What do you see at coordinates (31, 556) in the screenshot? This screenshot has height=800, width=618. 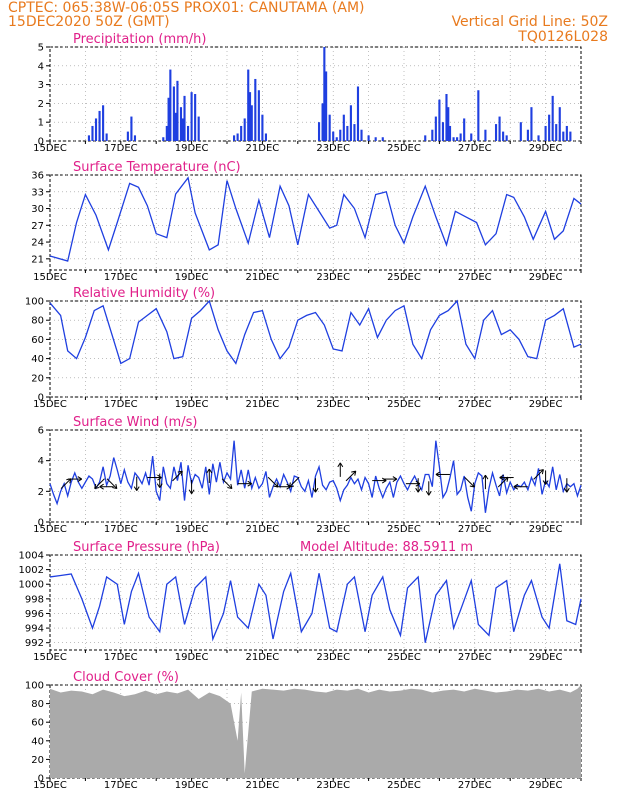 I see `pressure-ytick-label: 1004` at bounding box center [31, 556].